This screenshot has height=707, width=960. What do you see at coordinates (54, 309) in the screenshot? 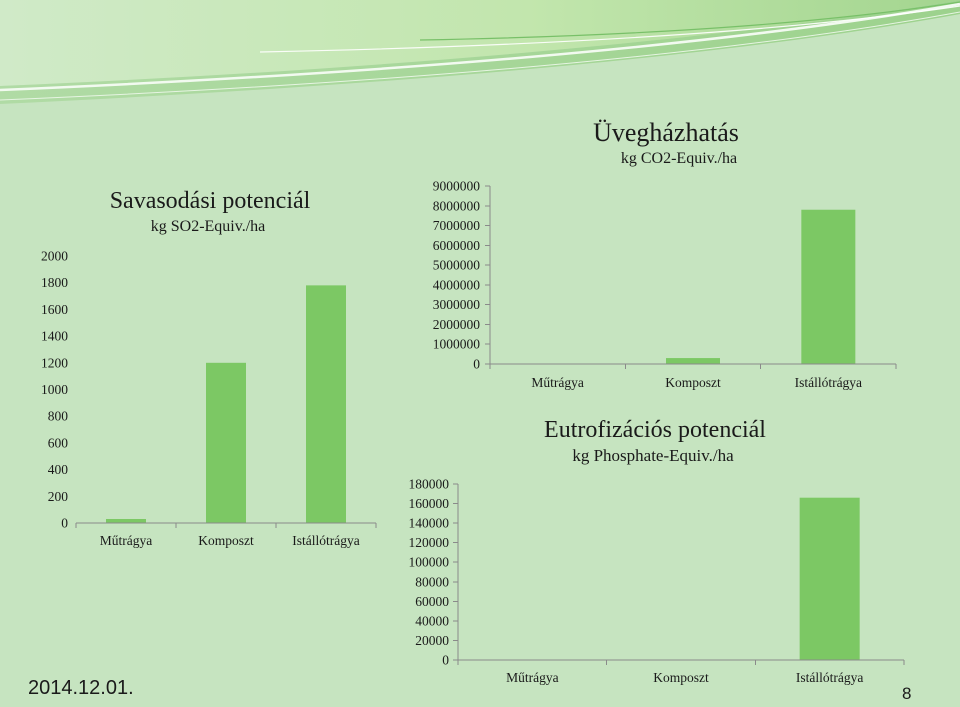
I see `y-tick-label: 1600` at bounding box center [54, 309].